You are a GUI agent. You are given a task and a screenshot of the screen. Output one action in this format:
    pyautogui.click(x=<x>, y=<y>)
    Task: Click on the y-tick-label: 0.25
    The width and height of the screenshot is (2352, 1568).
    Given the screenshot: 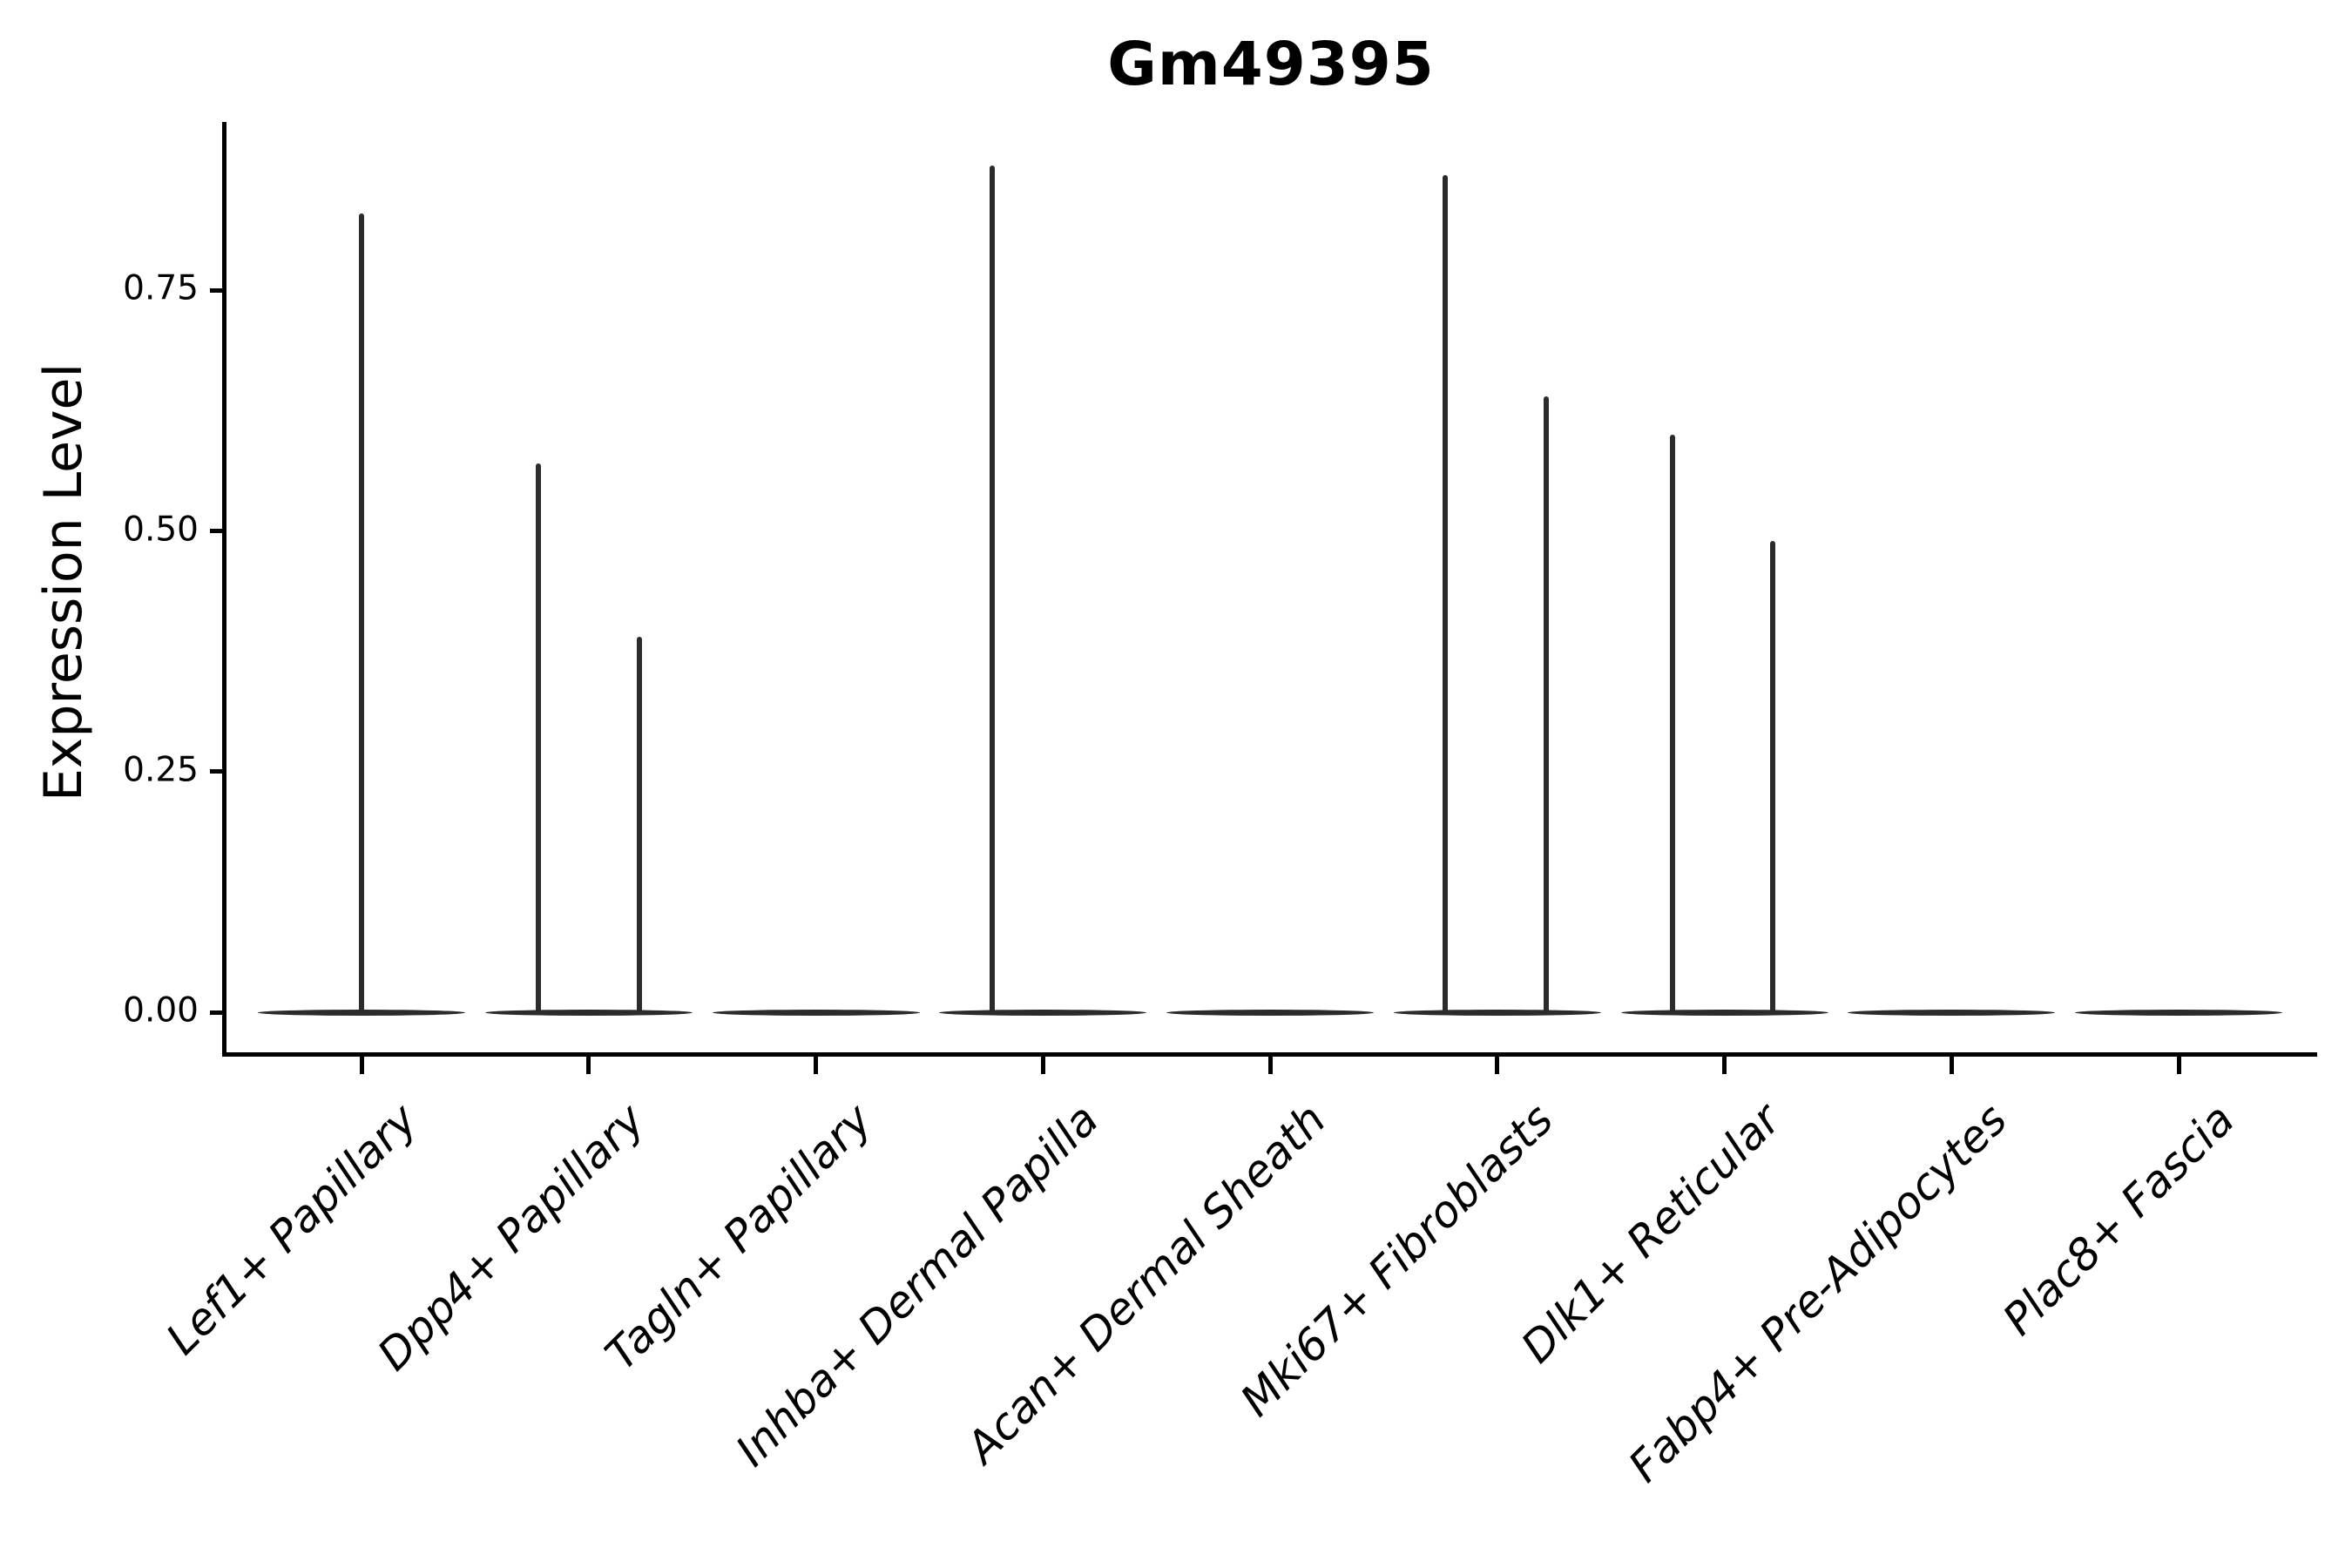 What is the action you would take?
    pyautogui.click(x=161, y=770)
    